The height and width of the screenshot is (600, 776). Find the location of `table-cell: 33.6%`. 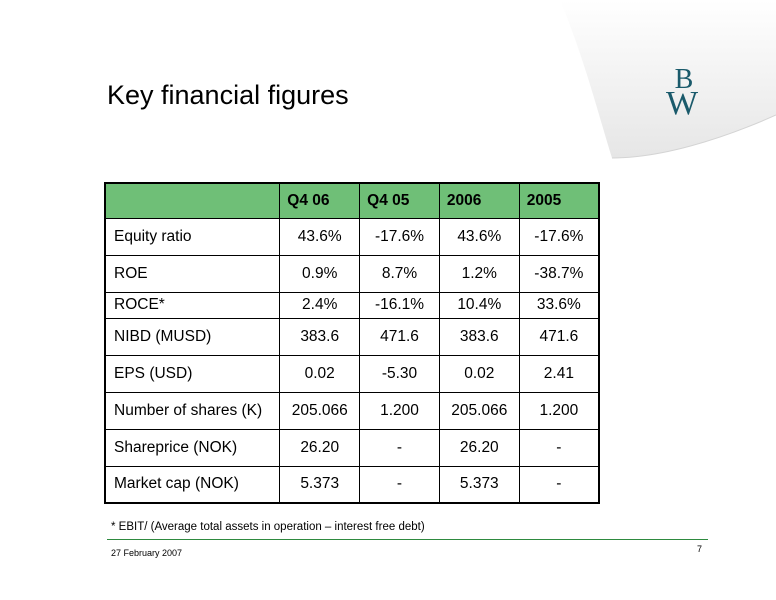

table-cell: 33.6% is located at coordinates (559, 305).